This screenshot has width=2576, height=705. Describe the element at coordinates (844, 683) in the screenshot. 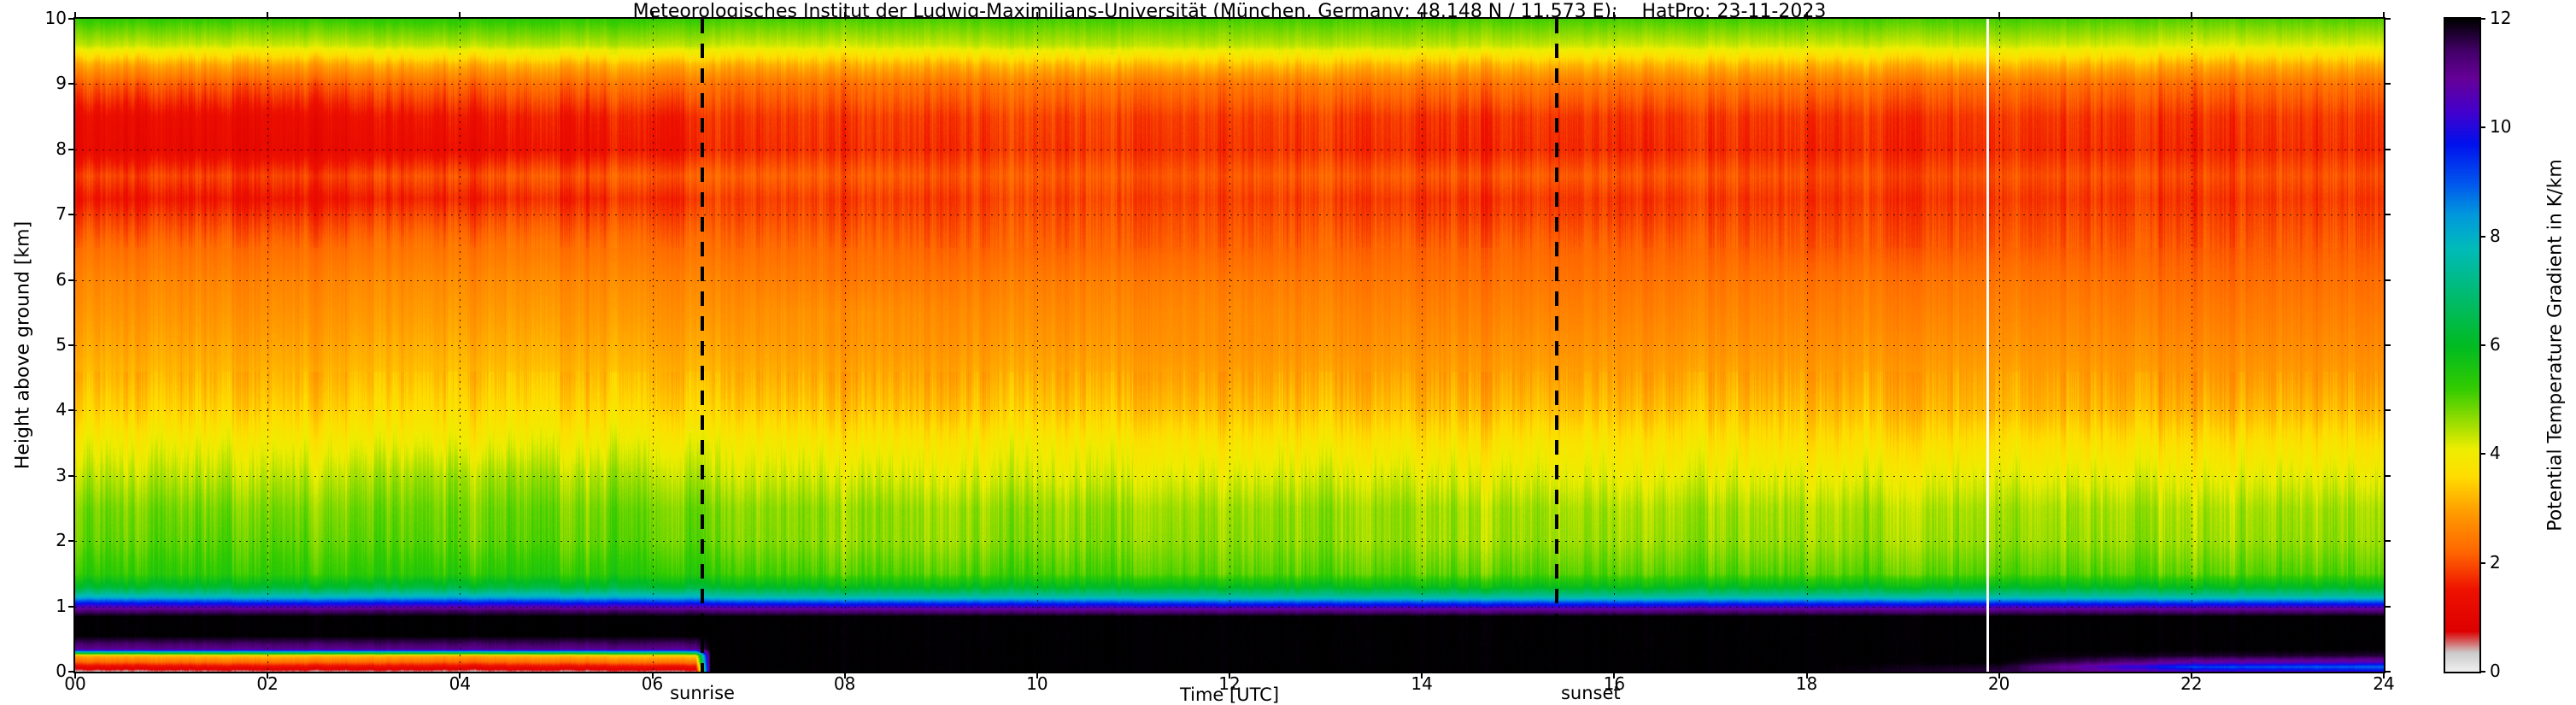

I see `x-tick-label: 08` at that location.